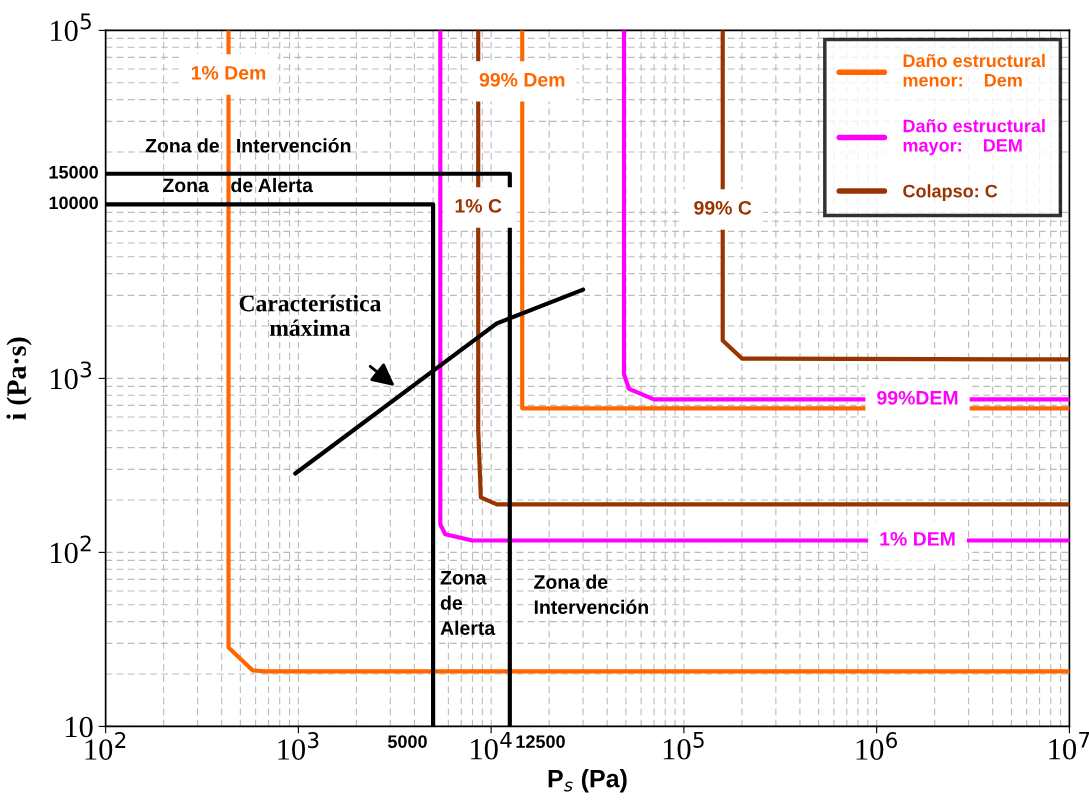  Describe the element at coordinates (407, 741) in the screenshot. I see `annotation: 5000` at that location.